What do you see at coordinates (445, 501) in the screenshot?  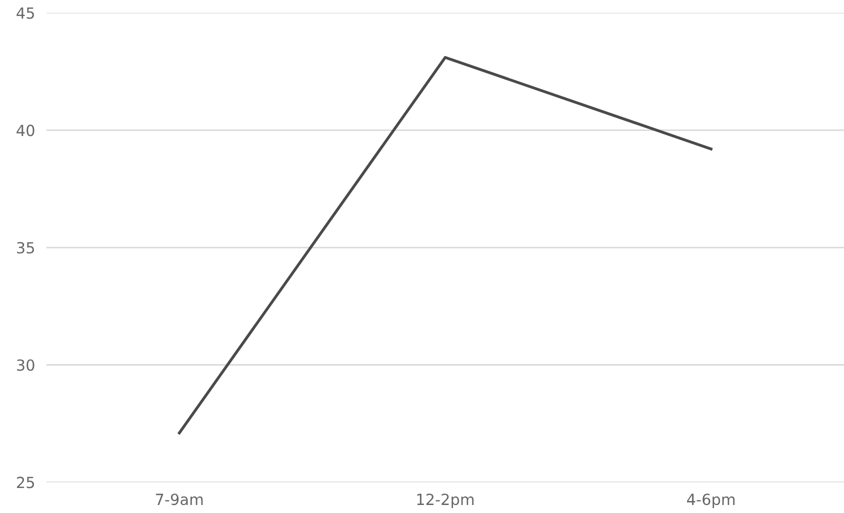 I see `x-tick-label: 12-2pm` at bounding box center [445, 501].